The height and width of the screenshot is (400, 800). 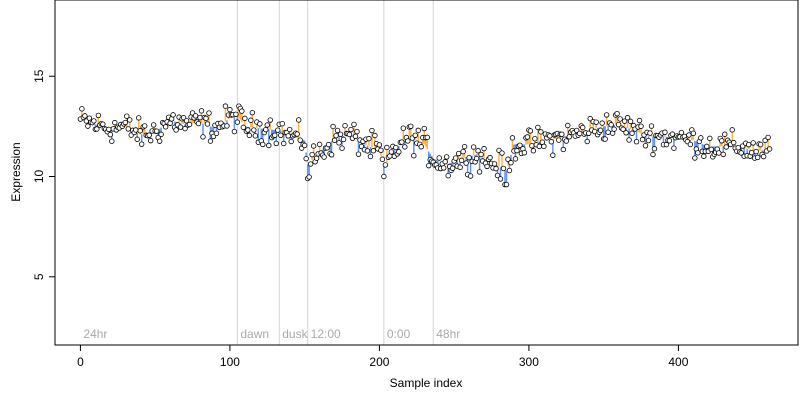 What do you see at coordinates (383, 356) in the screenshot?
I see `x-axis: 0 100 200 300 400` at bounding box center [383, 356].